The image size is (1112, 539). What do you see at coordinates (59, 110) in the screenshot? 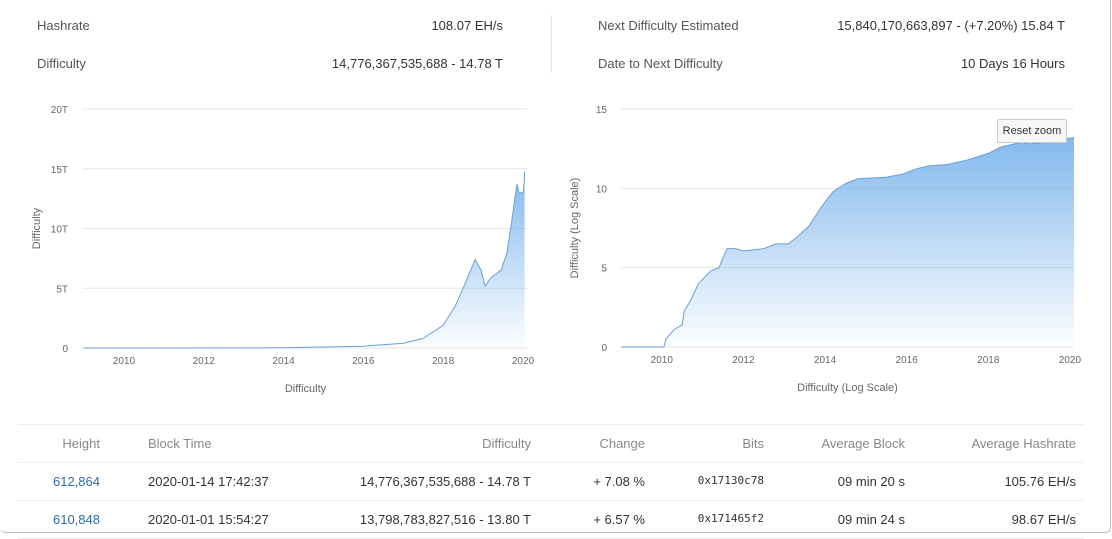
I see `y-tick-label: 20T` at bounding box center [59, 110].